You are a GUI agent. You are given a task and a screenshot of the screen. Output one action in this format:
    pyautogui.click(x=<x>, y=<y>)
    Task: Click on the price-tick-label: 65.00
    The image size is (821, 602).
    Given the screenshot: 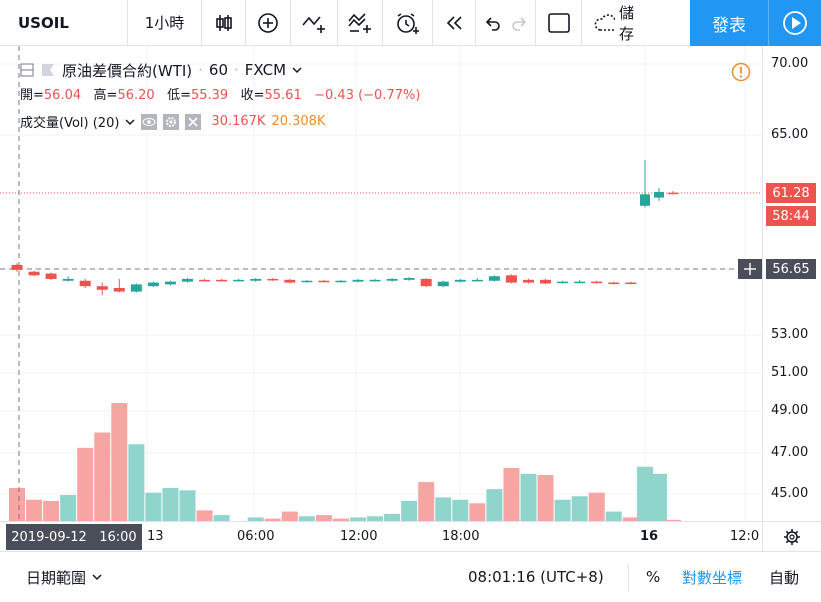 What is the action you would take?
    pyautogui.click(x=790, y=134)
    